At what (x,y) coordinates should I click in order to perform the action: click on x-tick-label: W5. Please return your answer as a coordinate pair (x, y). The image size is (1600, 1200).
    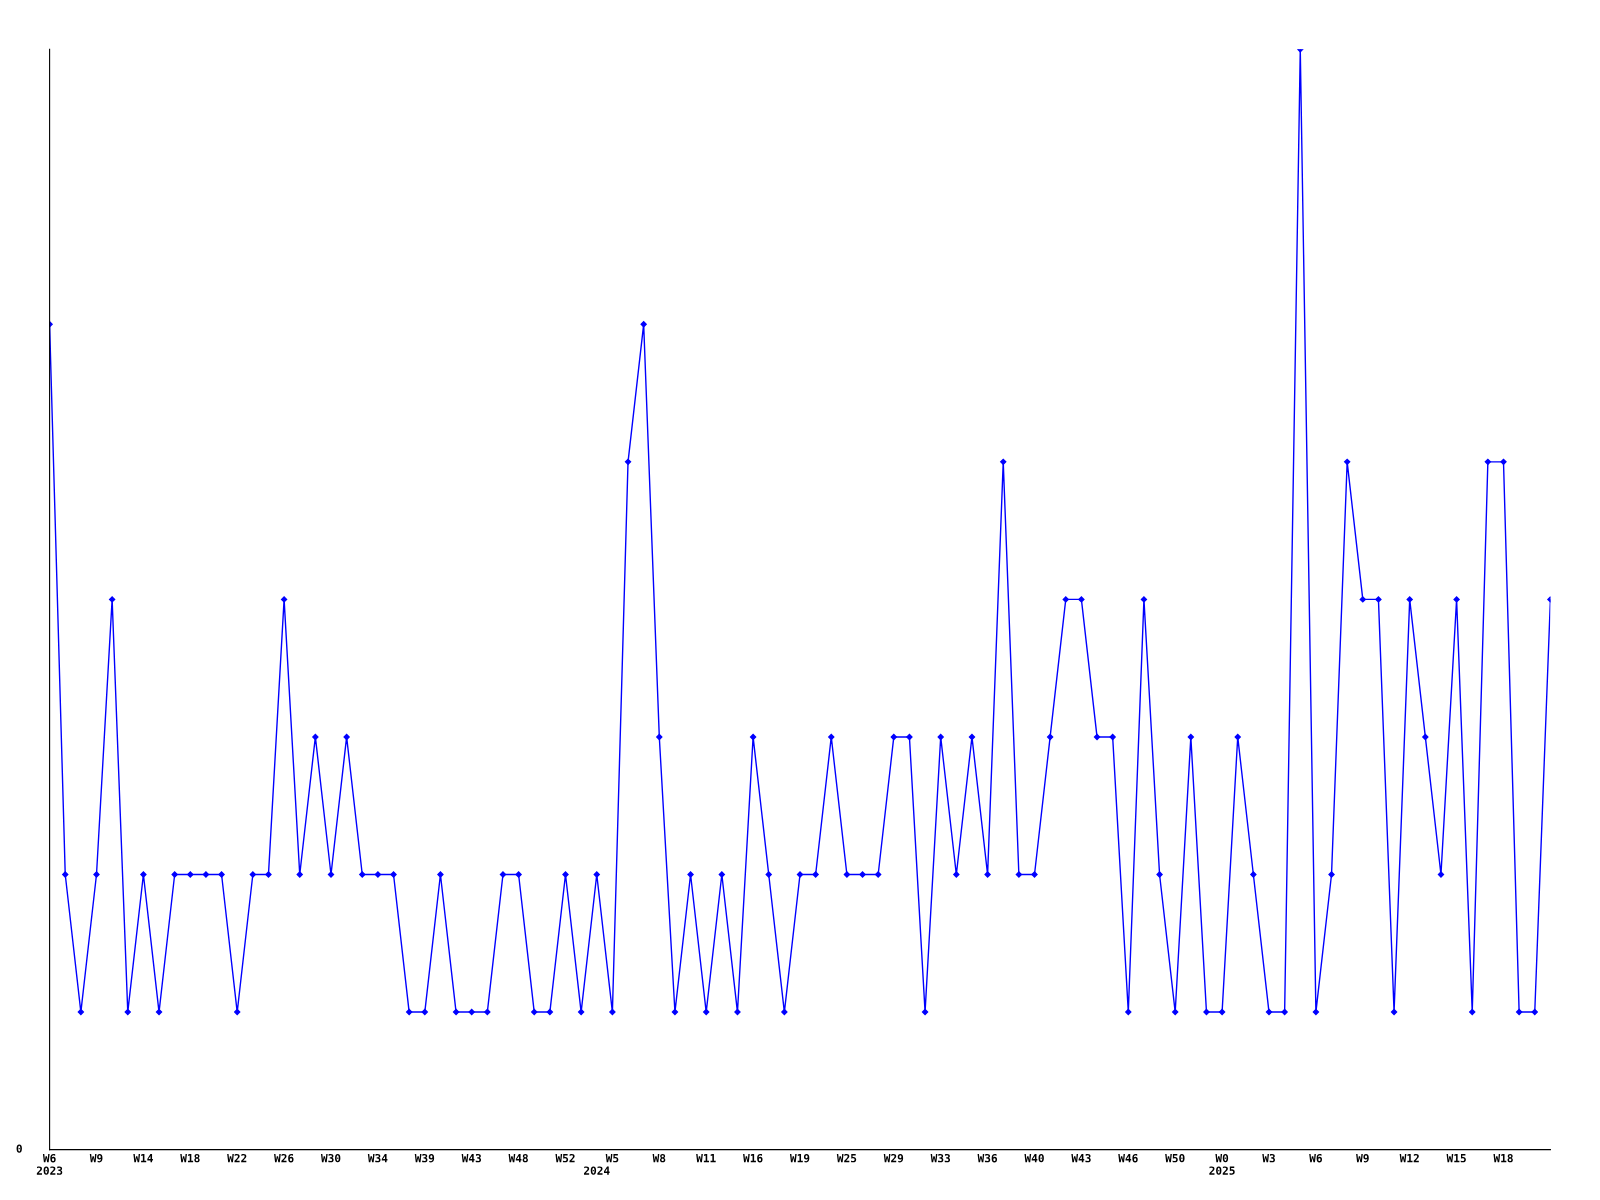
    Looking at the image, I should click on (612, 1158).